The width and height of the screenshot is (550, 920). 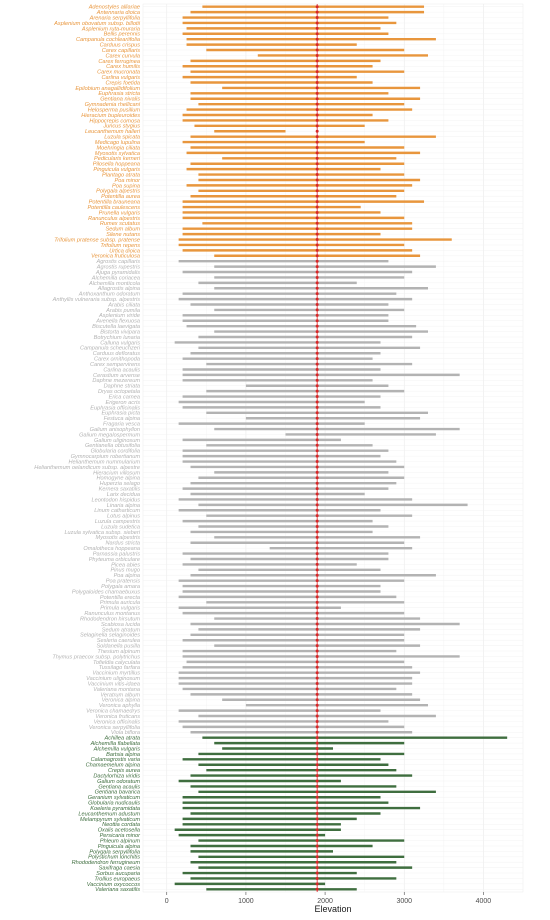 What do you see at coordinates (110, 116) in the screenshot?
I see `category-label: Hieracium bupleuroides` at bounding box center [110, 116].